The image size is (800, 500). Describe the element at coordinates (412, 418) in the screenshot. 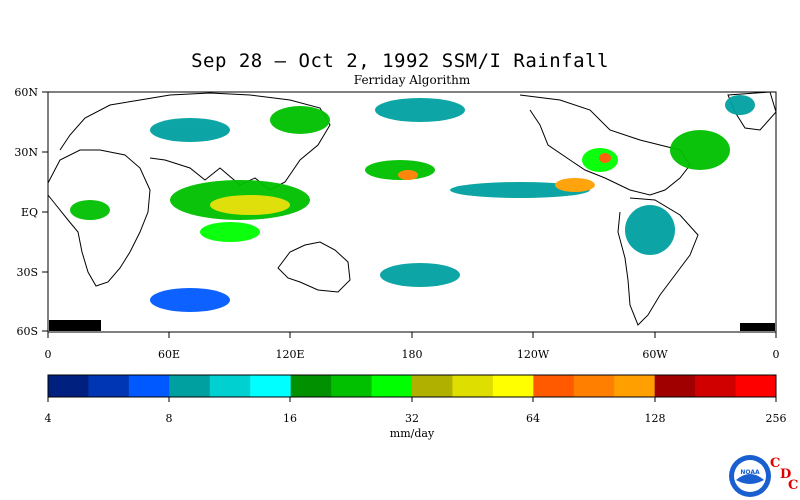

I see `colorbar-tick-label: 32` at that location.